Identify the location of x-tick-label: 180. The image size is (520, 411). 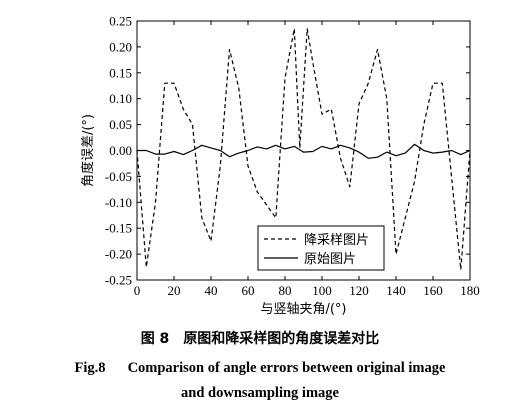
(470, 290).